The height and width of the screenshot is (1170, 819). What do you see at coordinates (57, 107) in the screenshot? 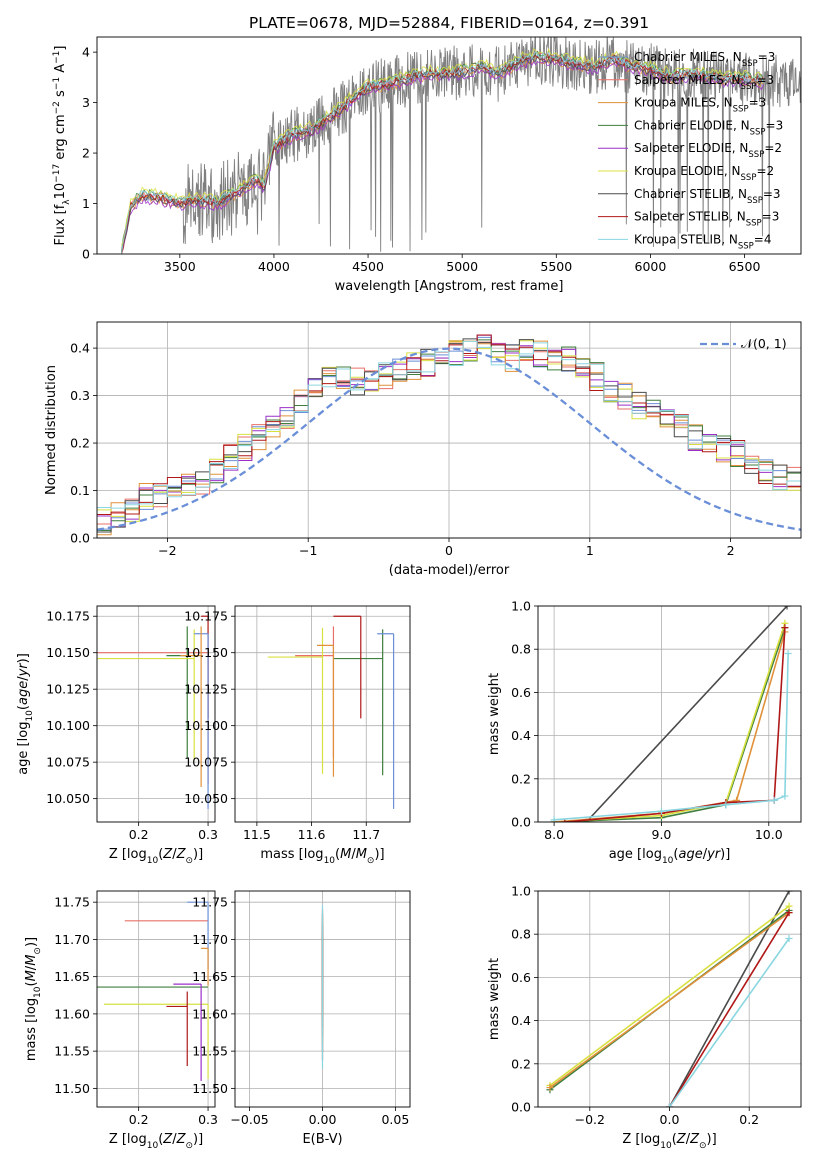
I see `label-part: −2` at bounding box center [57, 107].